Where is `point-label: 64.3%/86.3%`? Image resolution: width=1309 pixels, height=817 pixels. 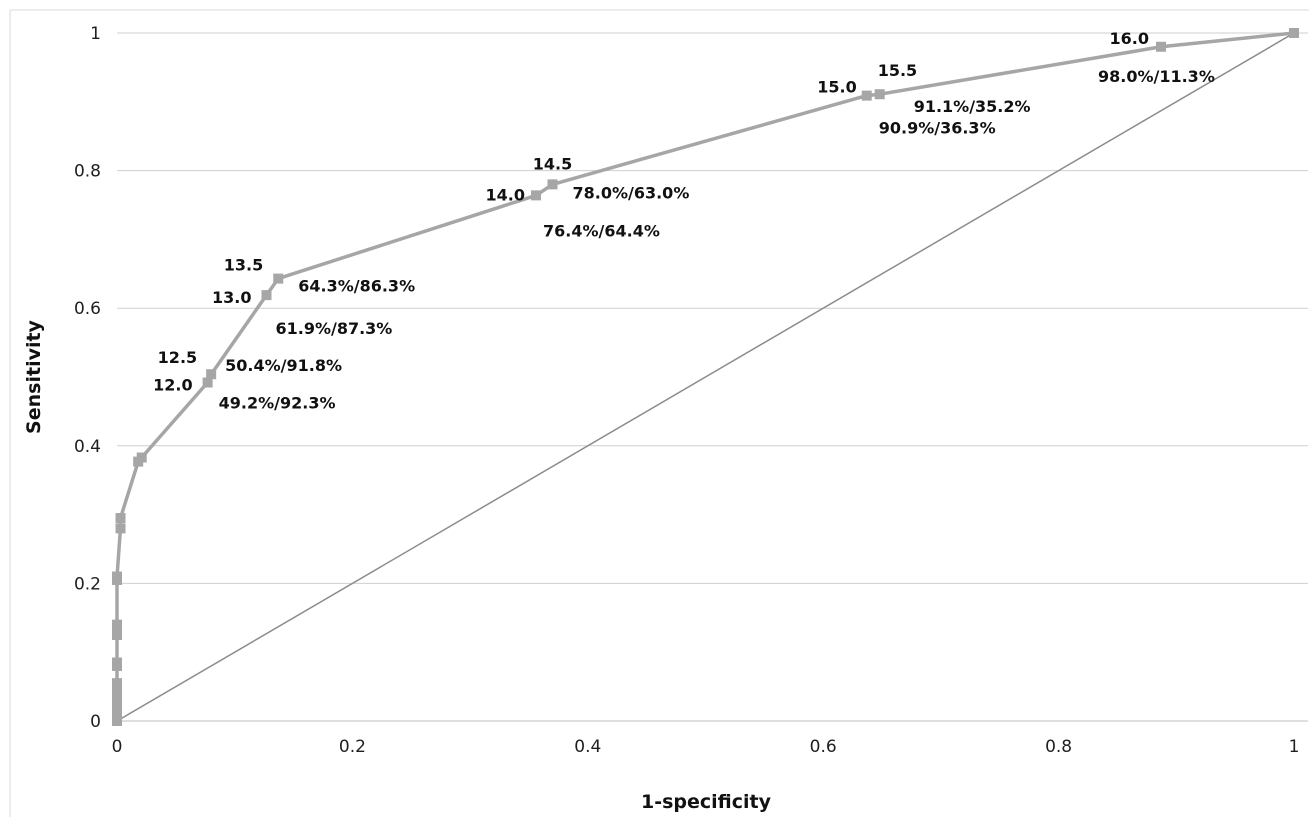 point-label: 64.3%/86.3% is located at coordinates (356, 286).